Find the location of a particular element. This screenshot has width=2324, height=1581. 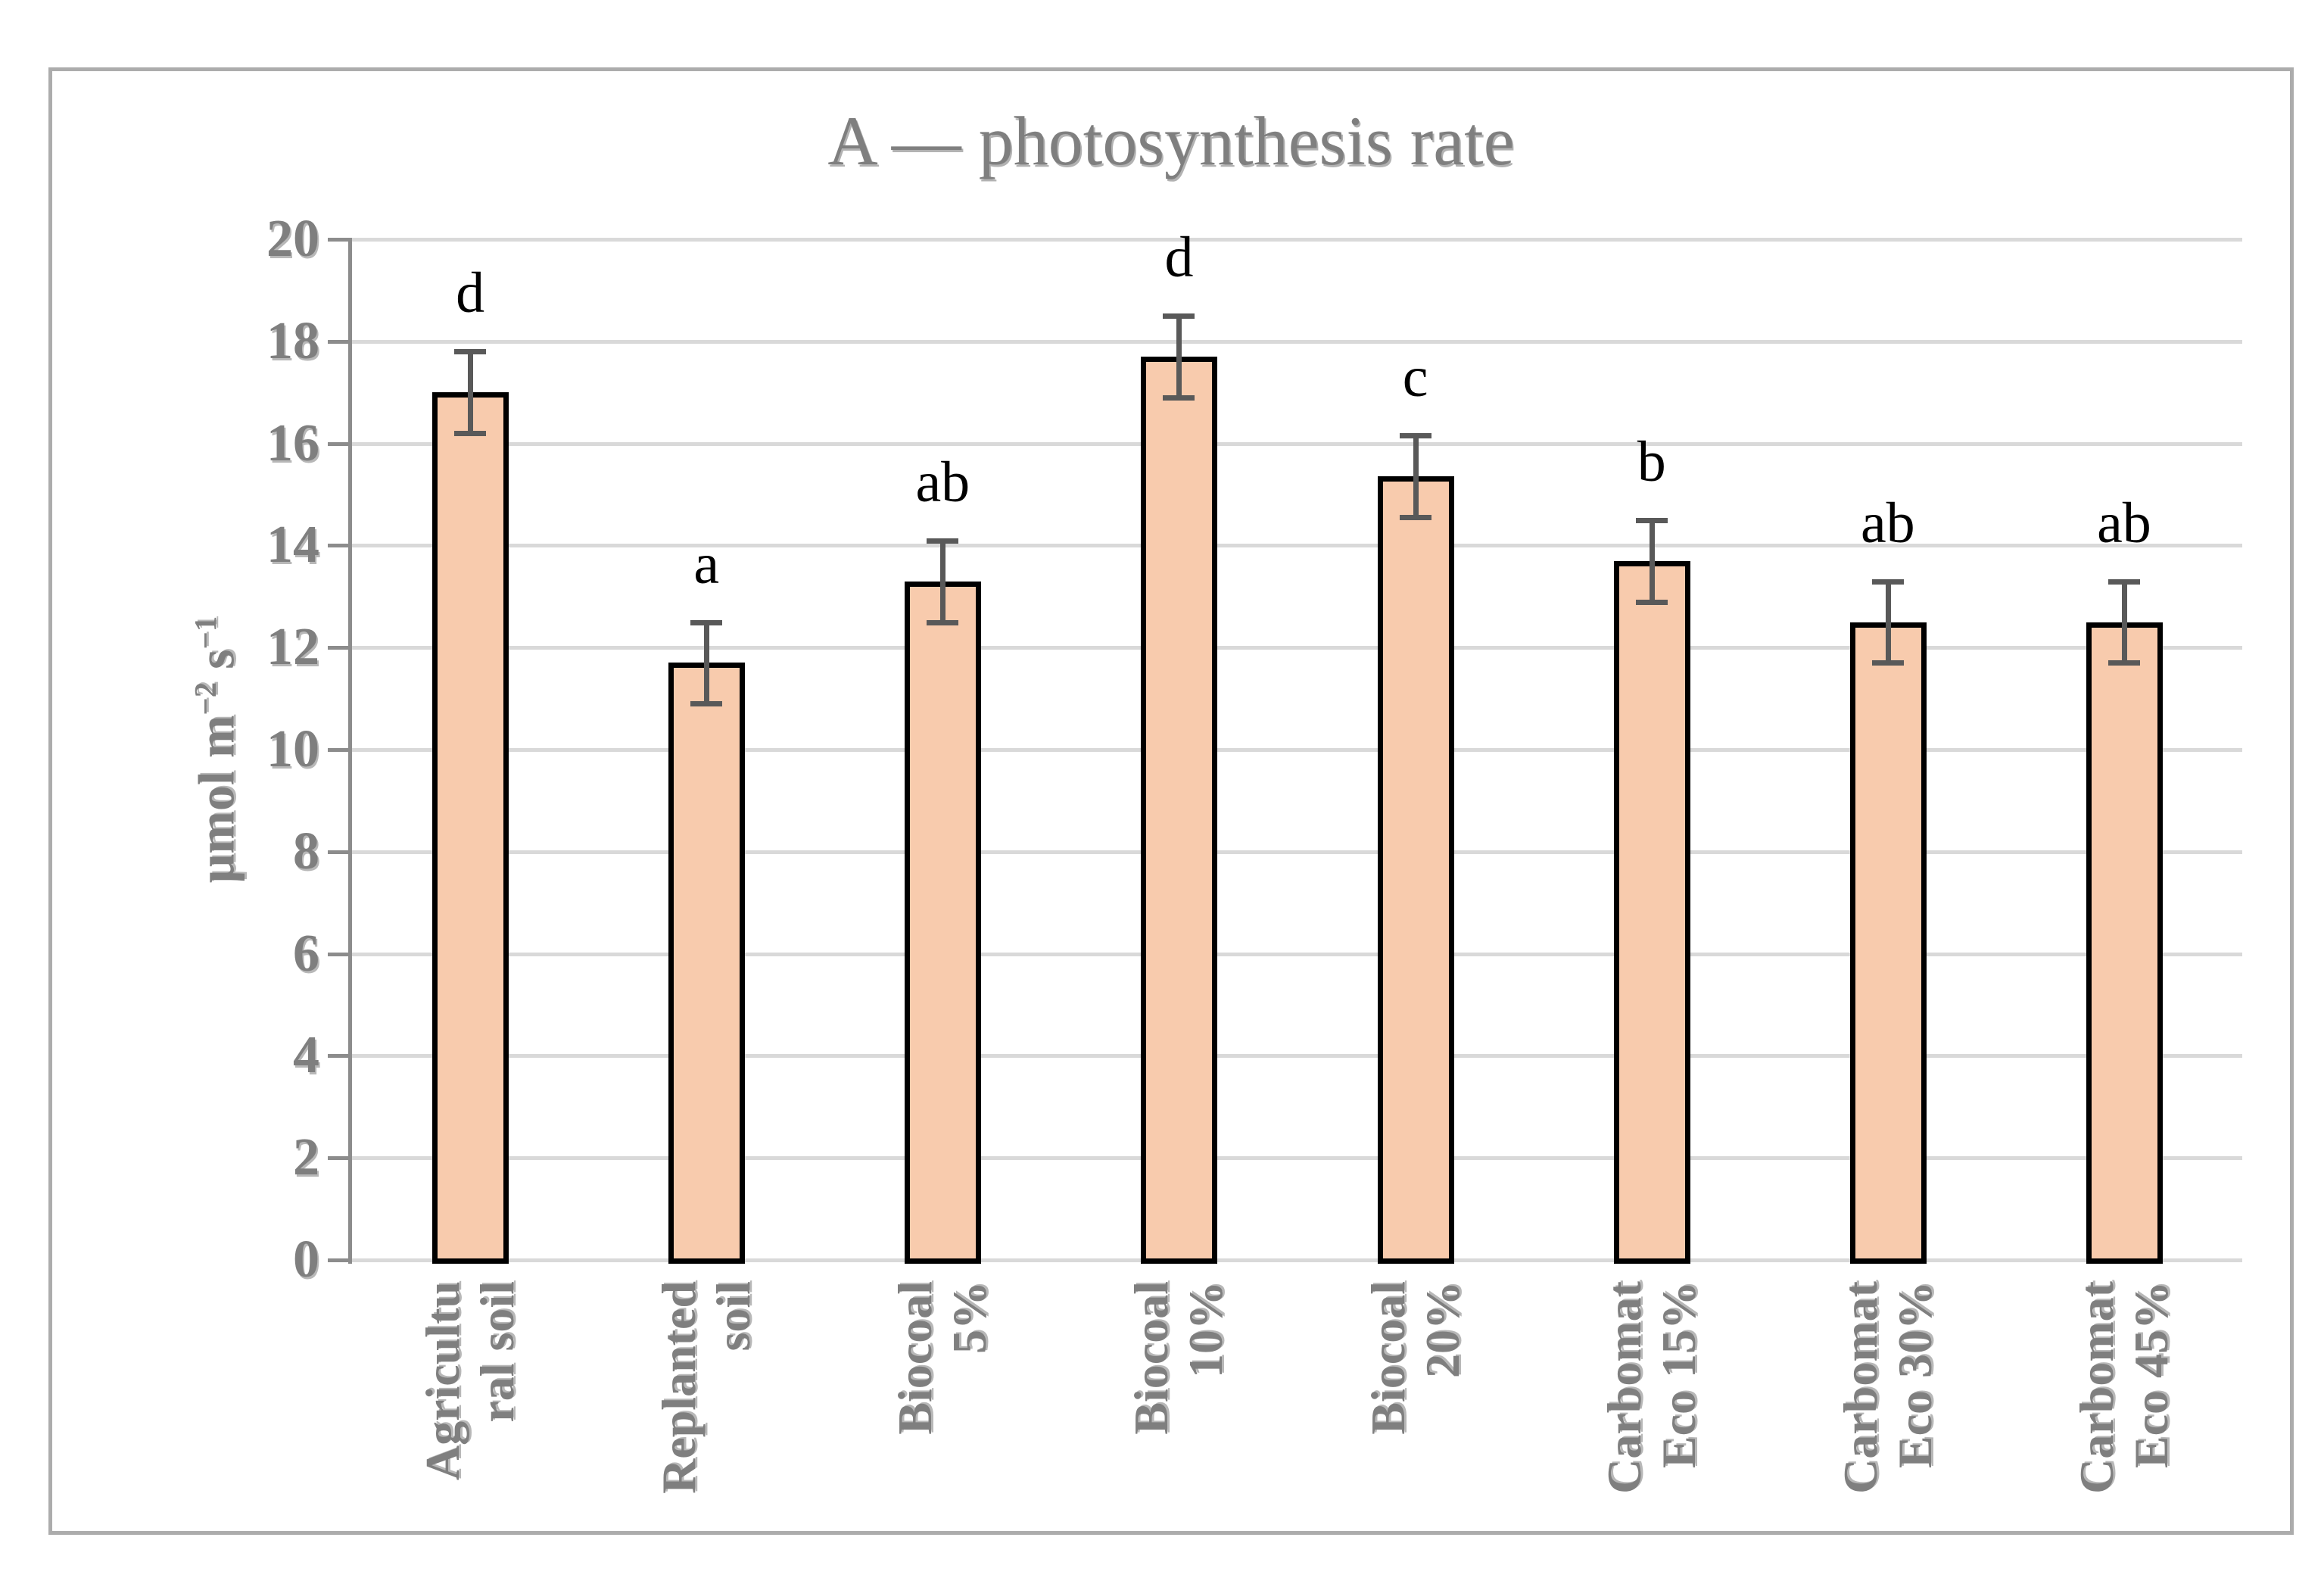

chart-title: A — photosynthesis rate is located at coordinates (1171, 140).